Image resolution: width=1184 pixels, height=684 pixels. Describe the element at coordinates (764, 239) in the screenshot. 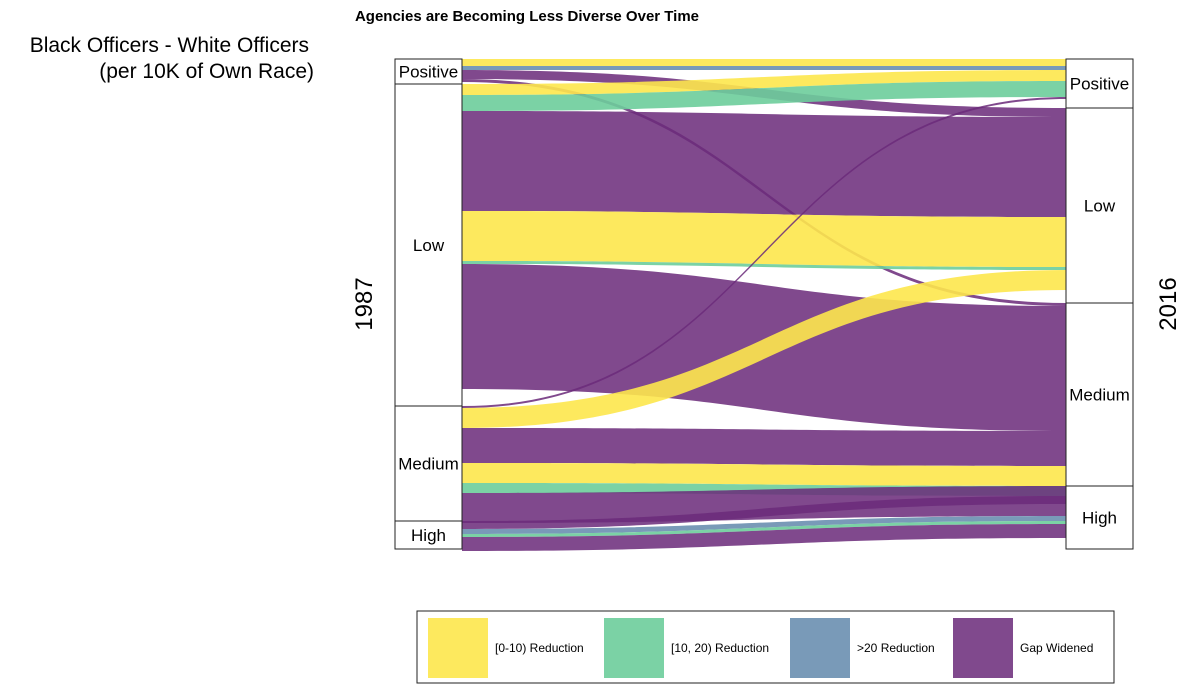

I see `flow-low-to-low-r0` at that location.